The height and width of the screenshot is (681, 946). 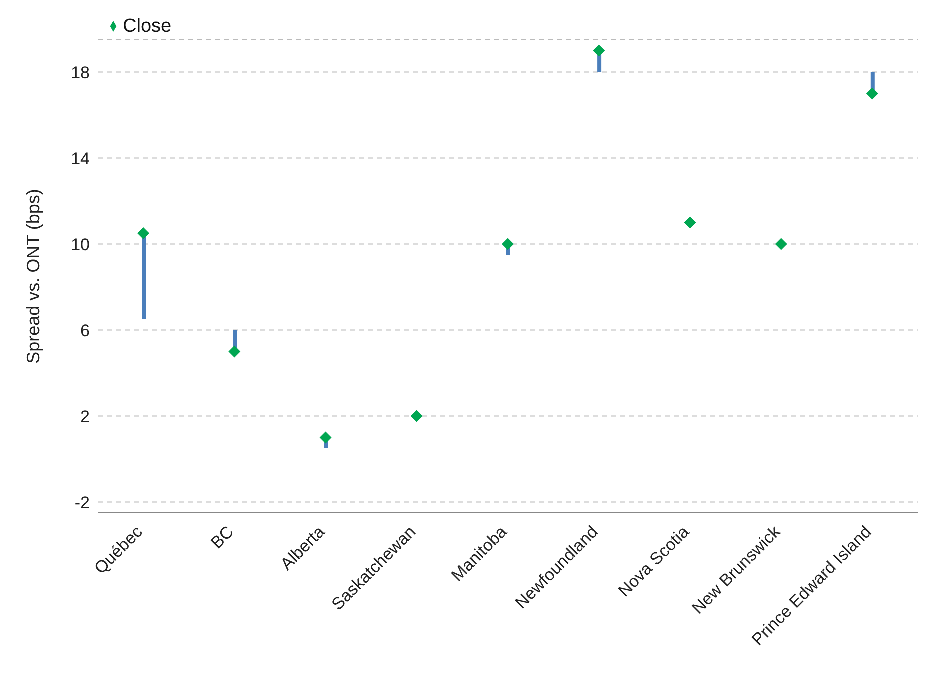 What do you see at coordinates (222, 537) in the screenshot?
I see `x-tick-label: BC` at bounding box center [222, 537].